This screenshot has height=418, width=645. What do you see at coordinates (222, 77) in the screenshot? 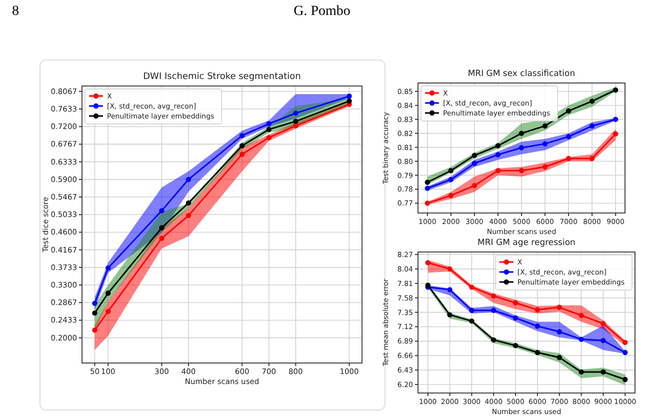
I see `chart-title: DWI Ischemic Stroke segmentation` at bounding box center [222, 77].